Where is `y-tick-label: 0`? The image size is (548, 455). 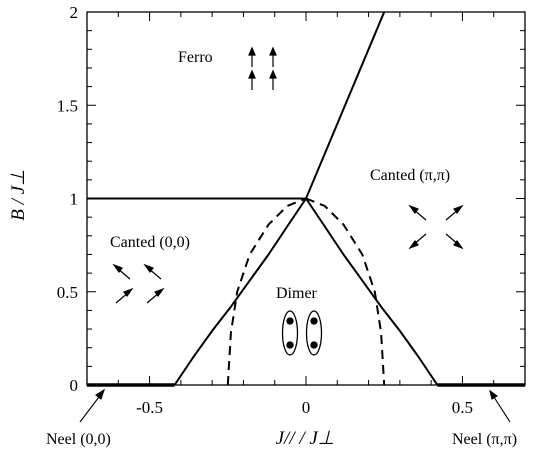 y-tick-label: 0 is located at coordinates (74, 385).